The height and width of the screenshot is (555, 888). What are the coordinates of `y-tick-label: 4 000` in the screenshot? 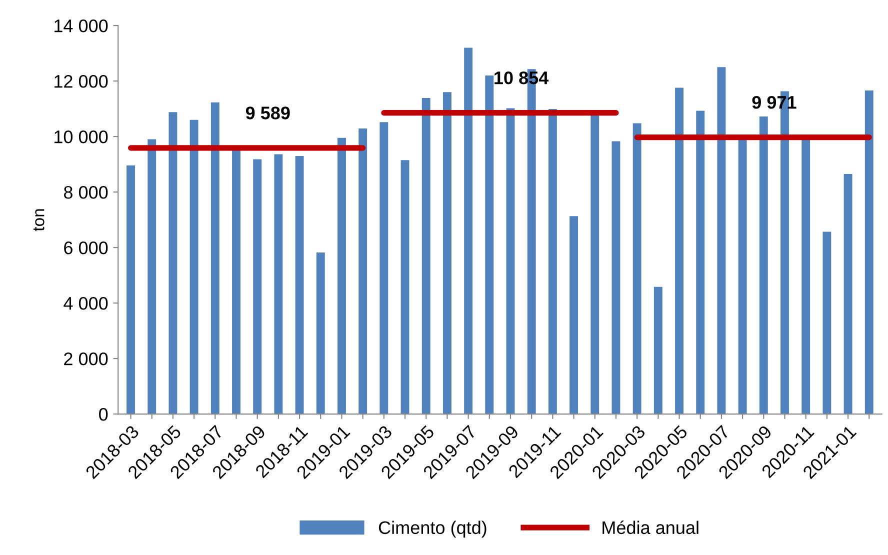 It's located at (86, 303).